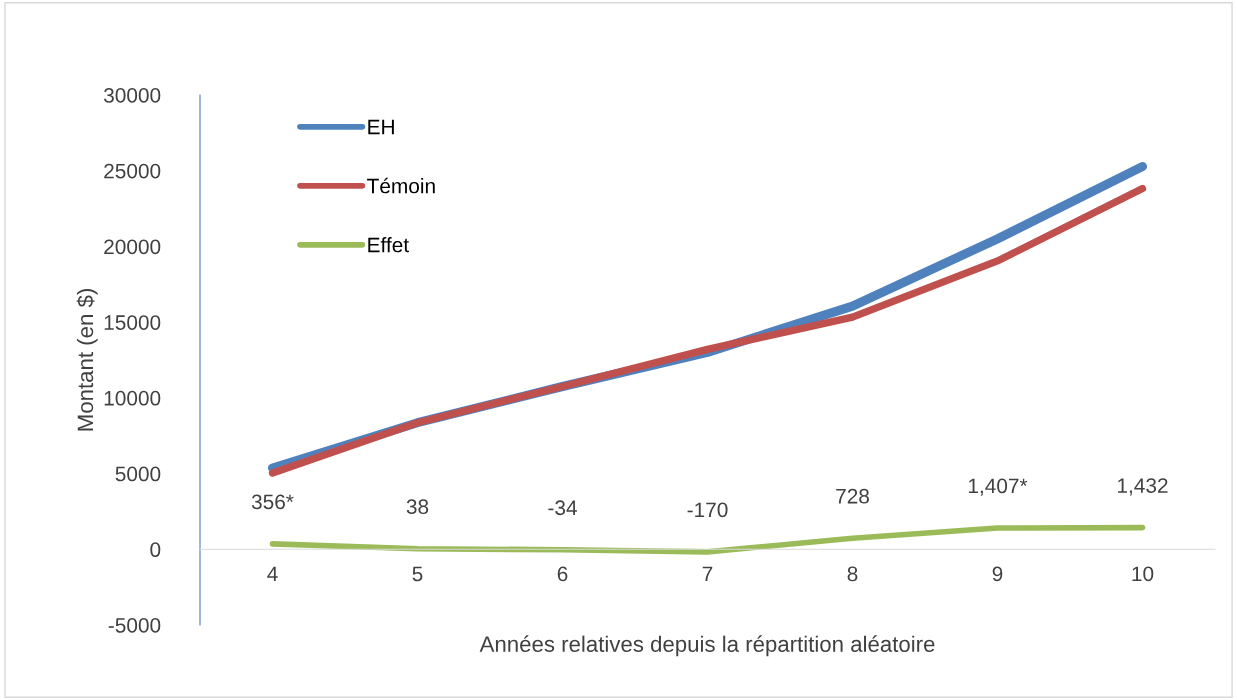 The image size is (1237, 700). I want to click on y-tick-label: 25000, so click(132, 171).